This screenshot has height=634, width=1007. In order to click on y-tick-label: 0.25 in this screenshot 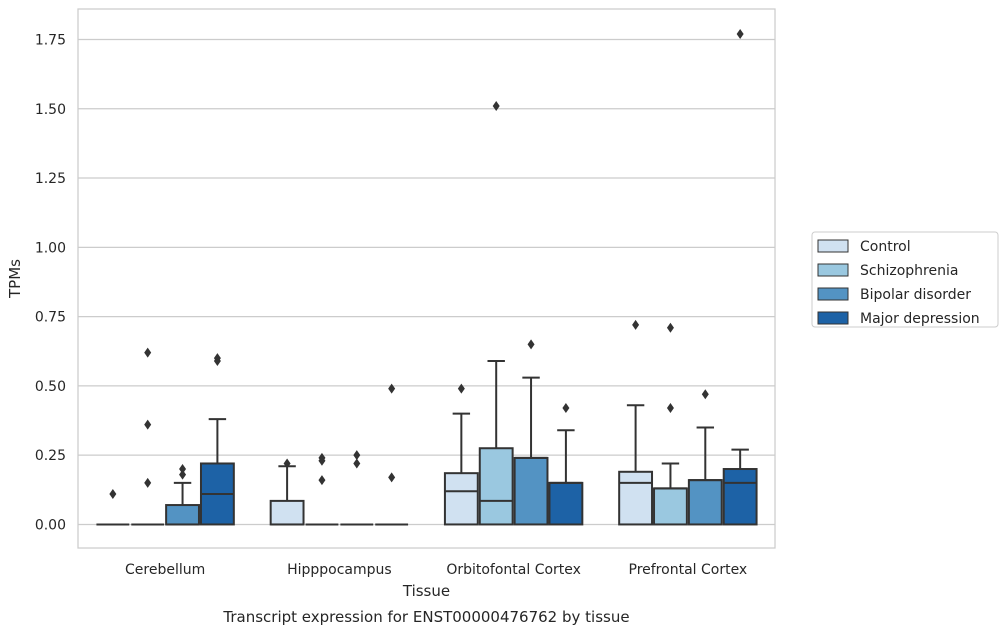, I will do `click(50, 456)`.